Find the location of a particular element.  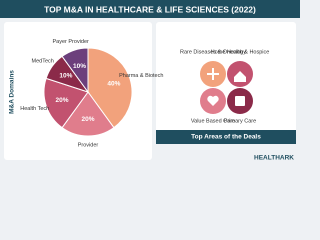

category-label: Payer Provider is located at coordinates (70, 42).